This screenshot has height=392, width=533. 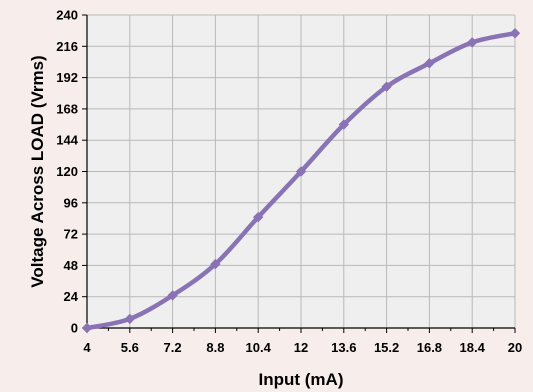 What do you see at coordinates (71, 296) in the screenshot?
I see `y-tick-label: 24` at bounding box center [71, 296].